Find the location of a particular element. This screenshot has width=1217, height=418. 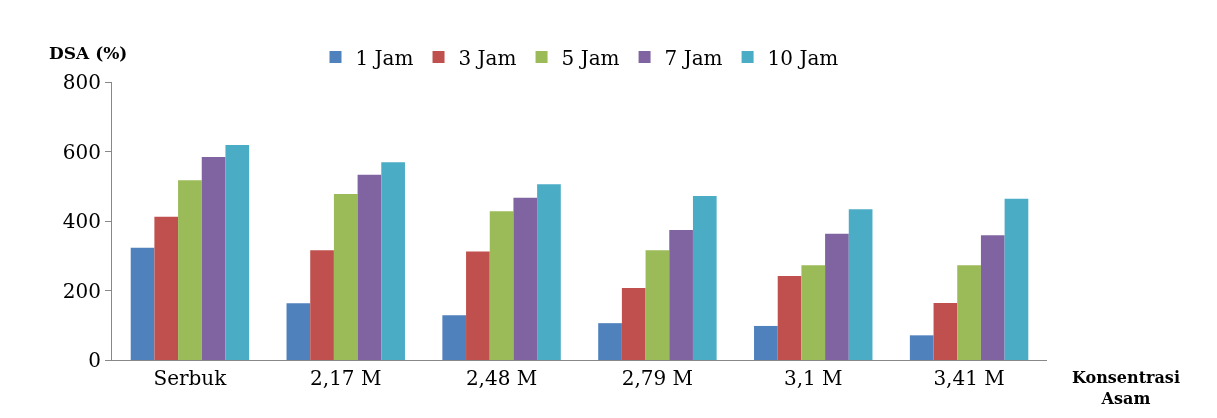

legend-label: 5 Jam is located at coordinates (590, 57).